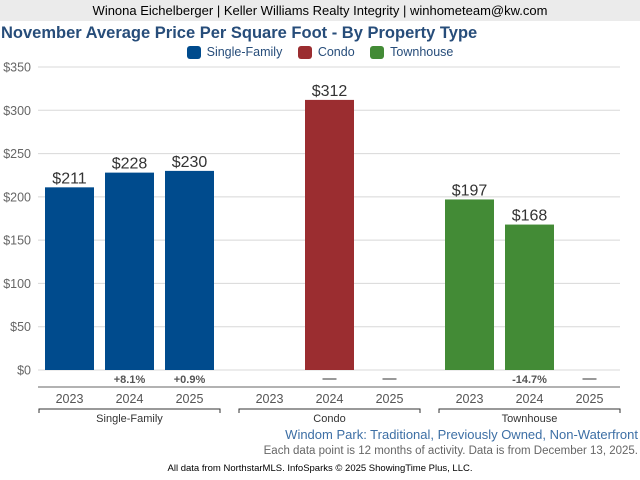 Image resolution: width=640 pixels, height=480 pixels. Describe the element at coordinates (377, 52) in the screenshot. I see `legend-swatch-townhouse` at that location.